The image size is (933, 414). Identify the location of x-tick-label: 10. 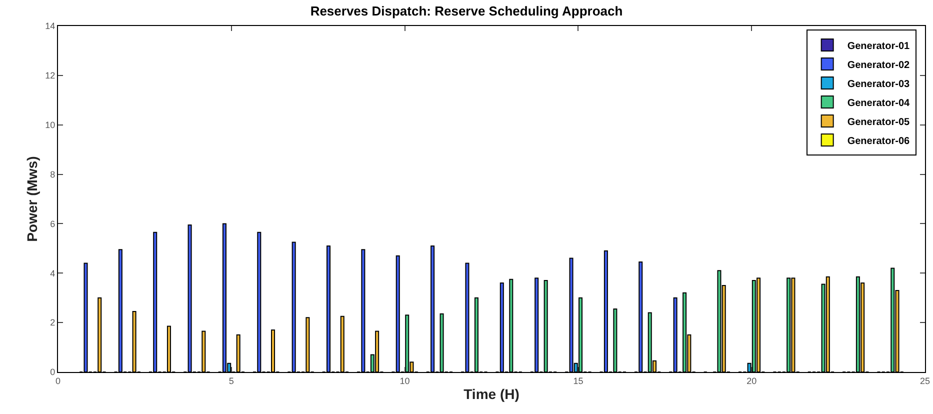
(405, 381).